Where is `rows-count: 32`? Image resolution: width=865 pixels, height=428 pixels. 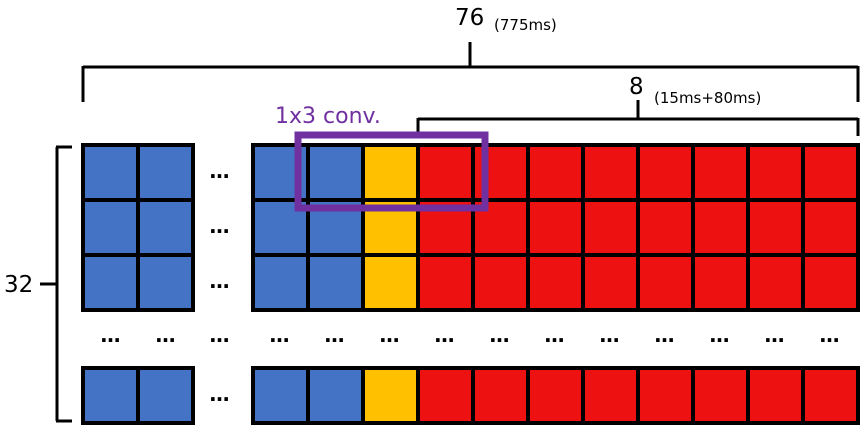 rows-count: 32 is located at coordinates (18, 285).